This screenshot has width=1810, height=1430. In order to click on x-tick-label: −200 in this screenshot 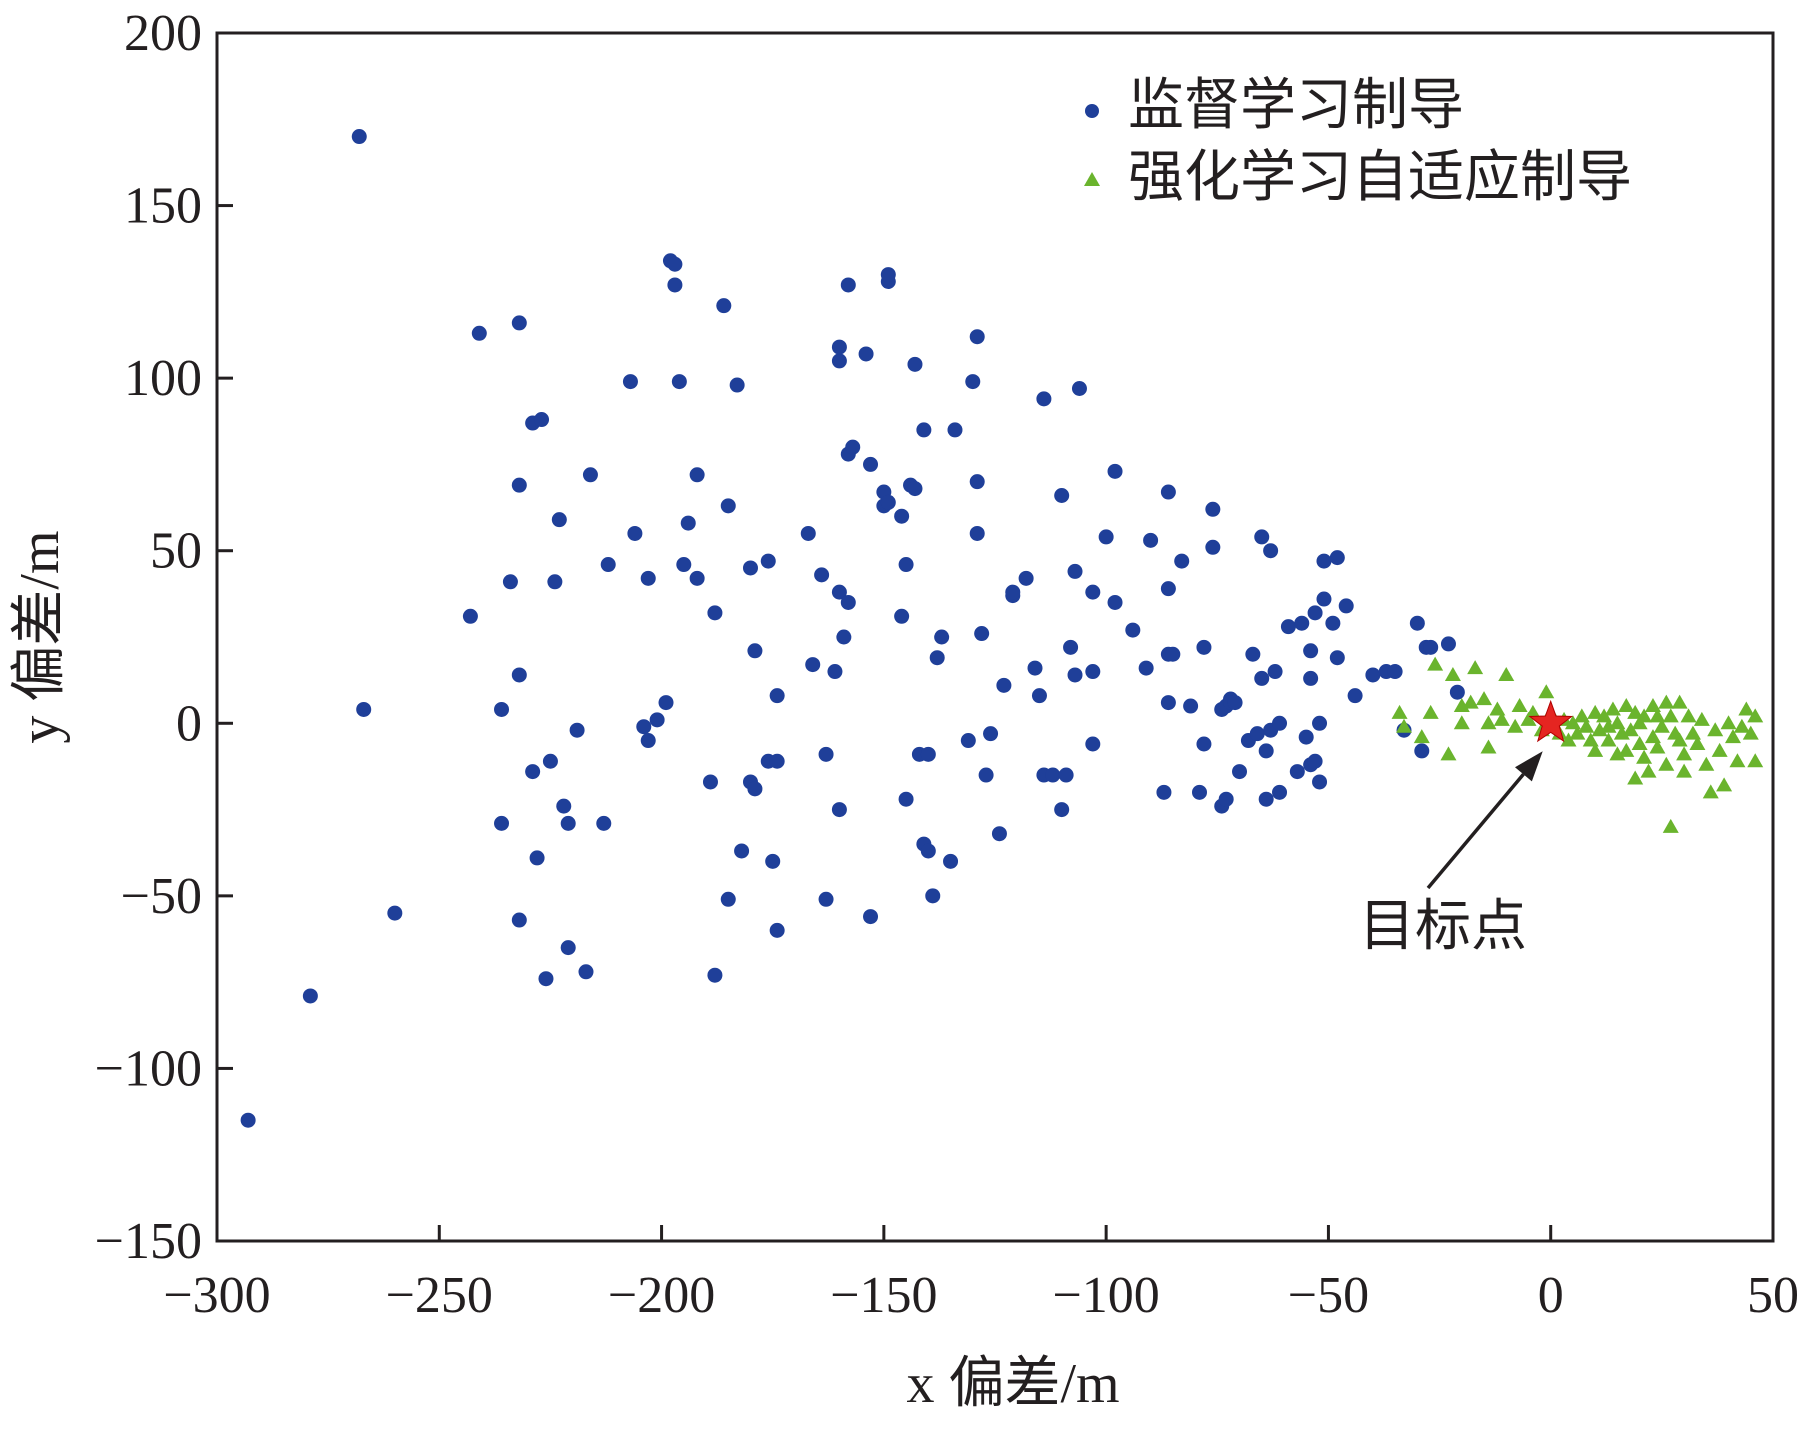, I will do `click(661, 1295)`.